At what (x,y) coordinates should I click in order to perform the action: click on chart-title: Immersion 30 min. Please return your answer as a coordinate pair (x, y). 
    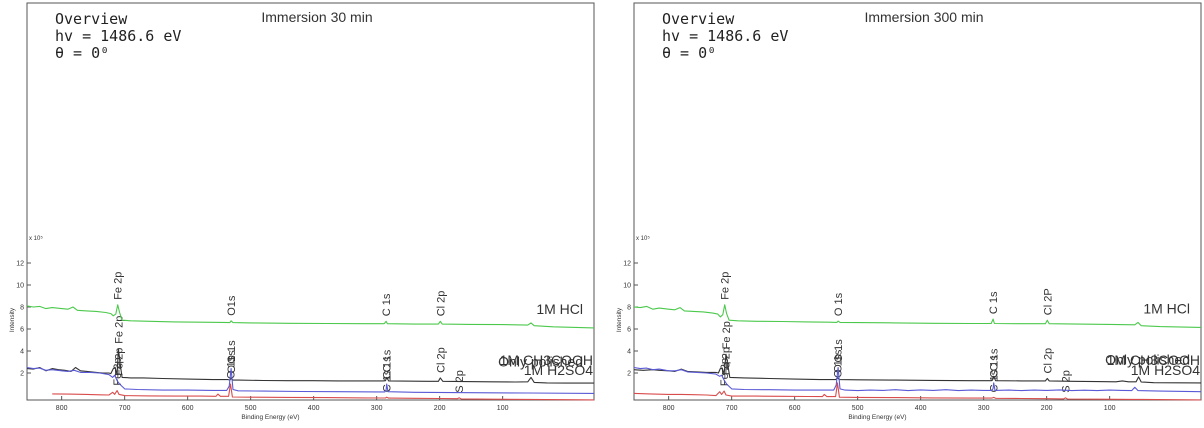
    Looking at the image, I should click on (316, 17).